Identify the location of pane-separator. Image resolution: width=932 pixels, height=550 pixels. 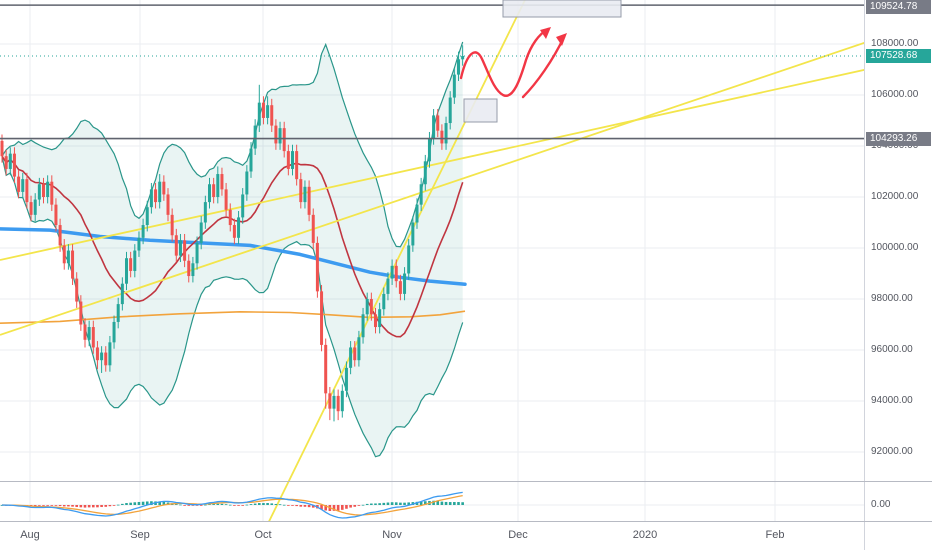
(466, 481).